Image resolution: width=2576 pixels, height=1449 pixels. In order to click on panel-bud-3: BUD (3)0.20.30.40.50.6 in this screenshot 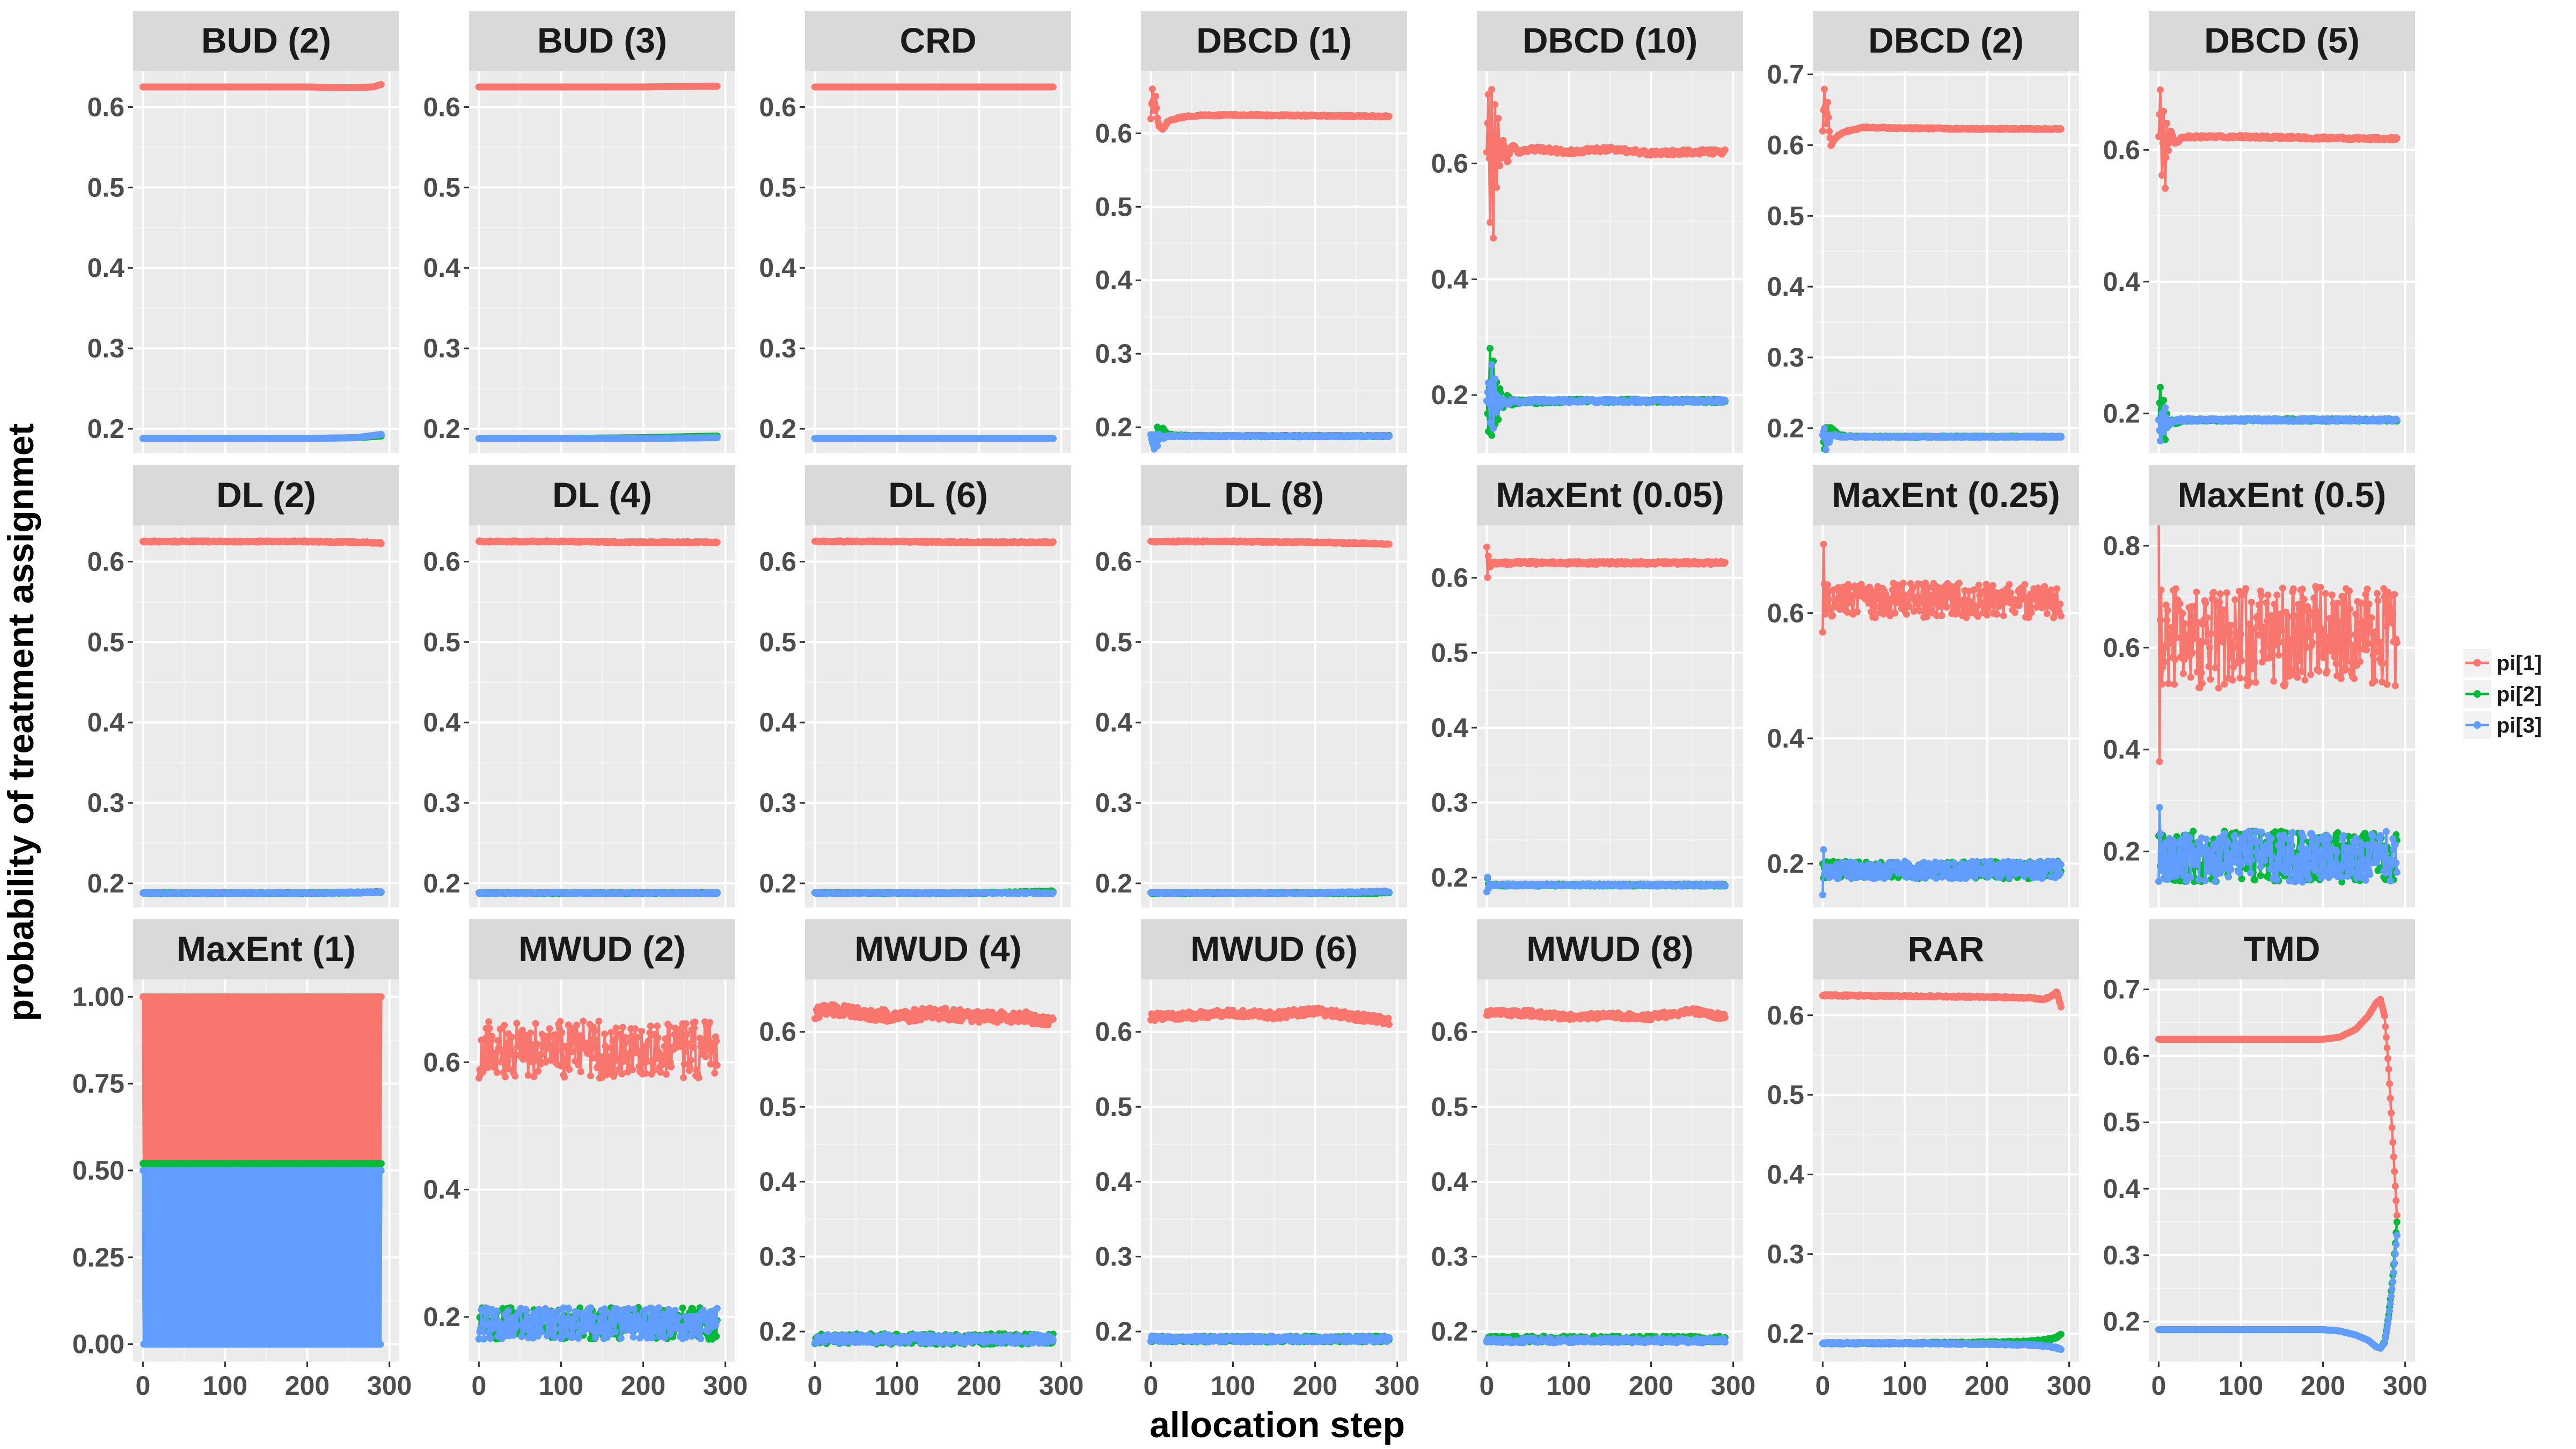, I will do `click(579, 232)`.